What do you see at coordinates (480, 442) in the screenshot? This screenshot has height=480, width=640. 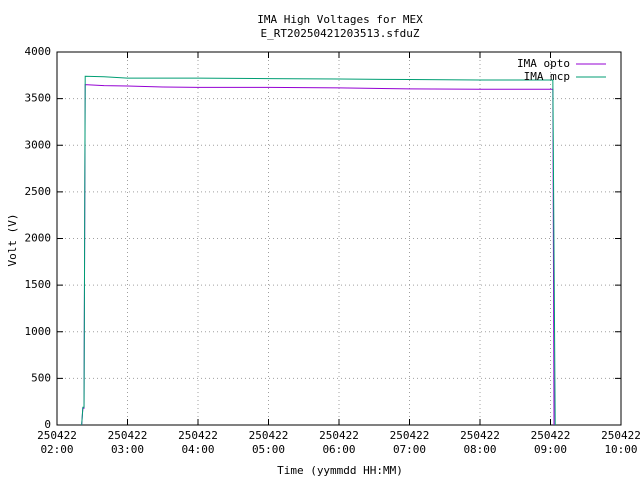 I see `x-tick-label: 250422 08:00` at bounding box center [480, 442].